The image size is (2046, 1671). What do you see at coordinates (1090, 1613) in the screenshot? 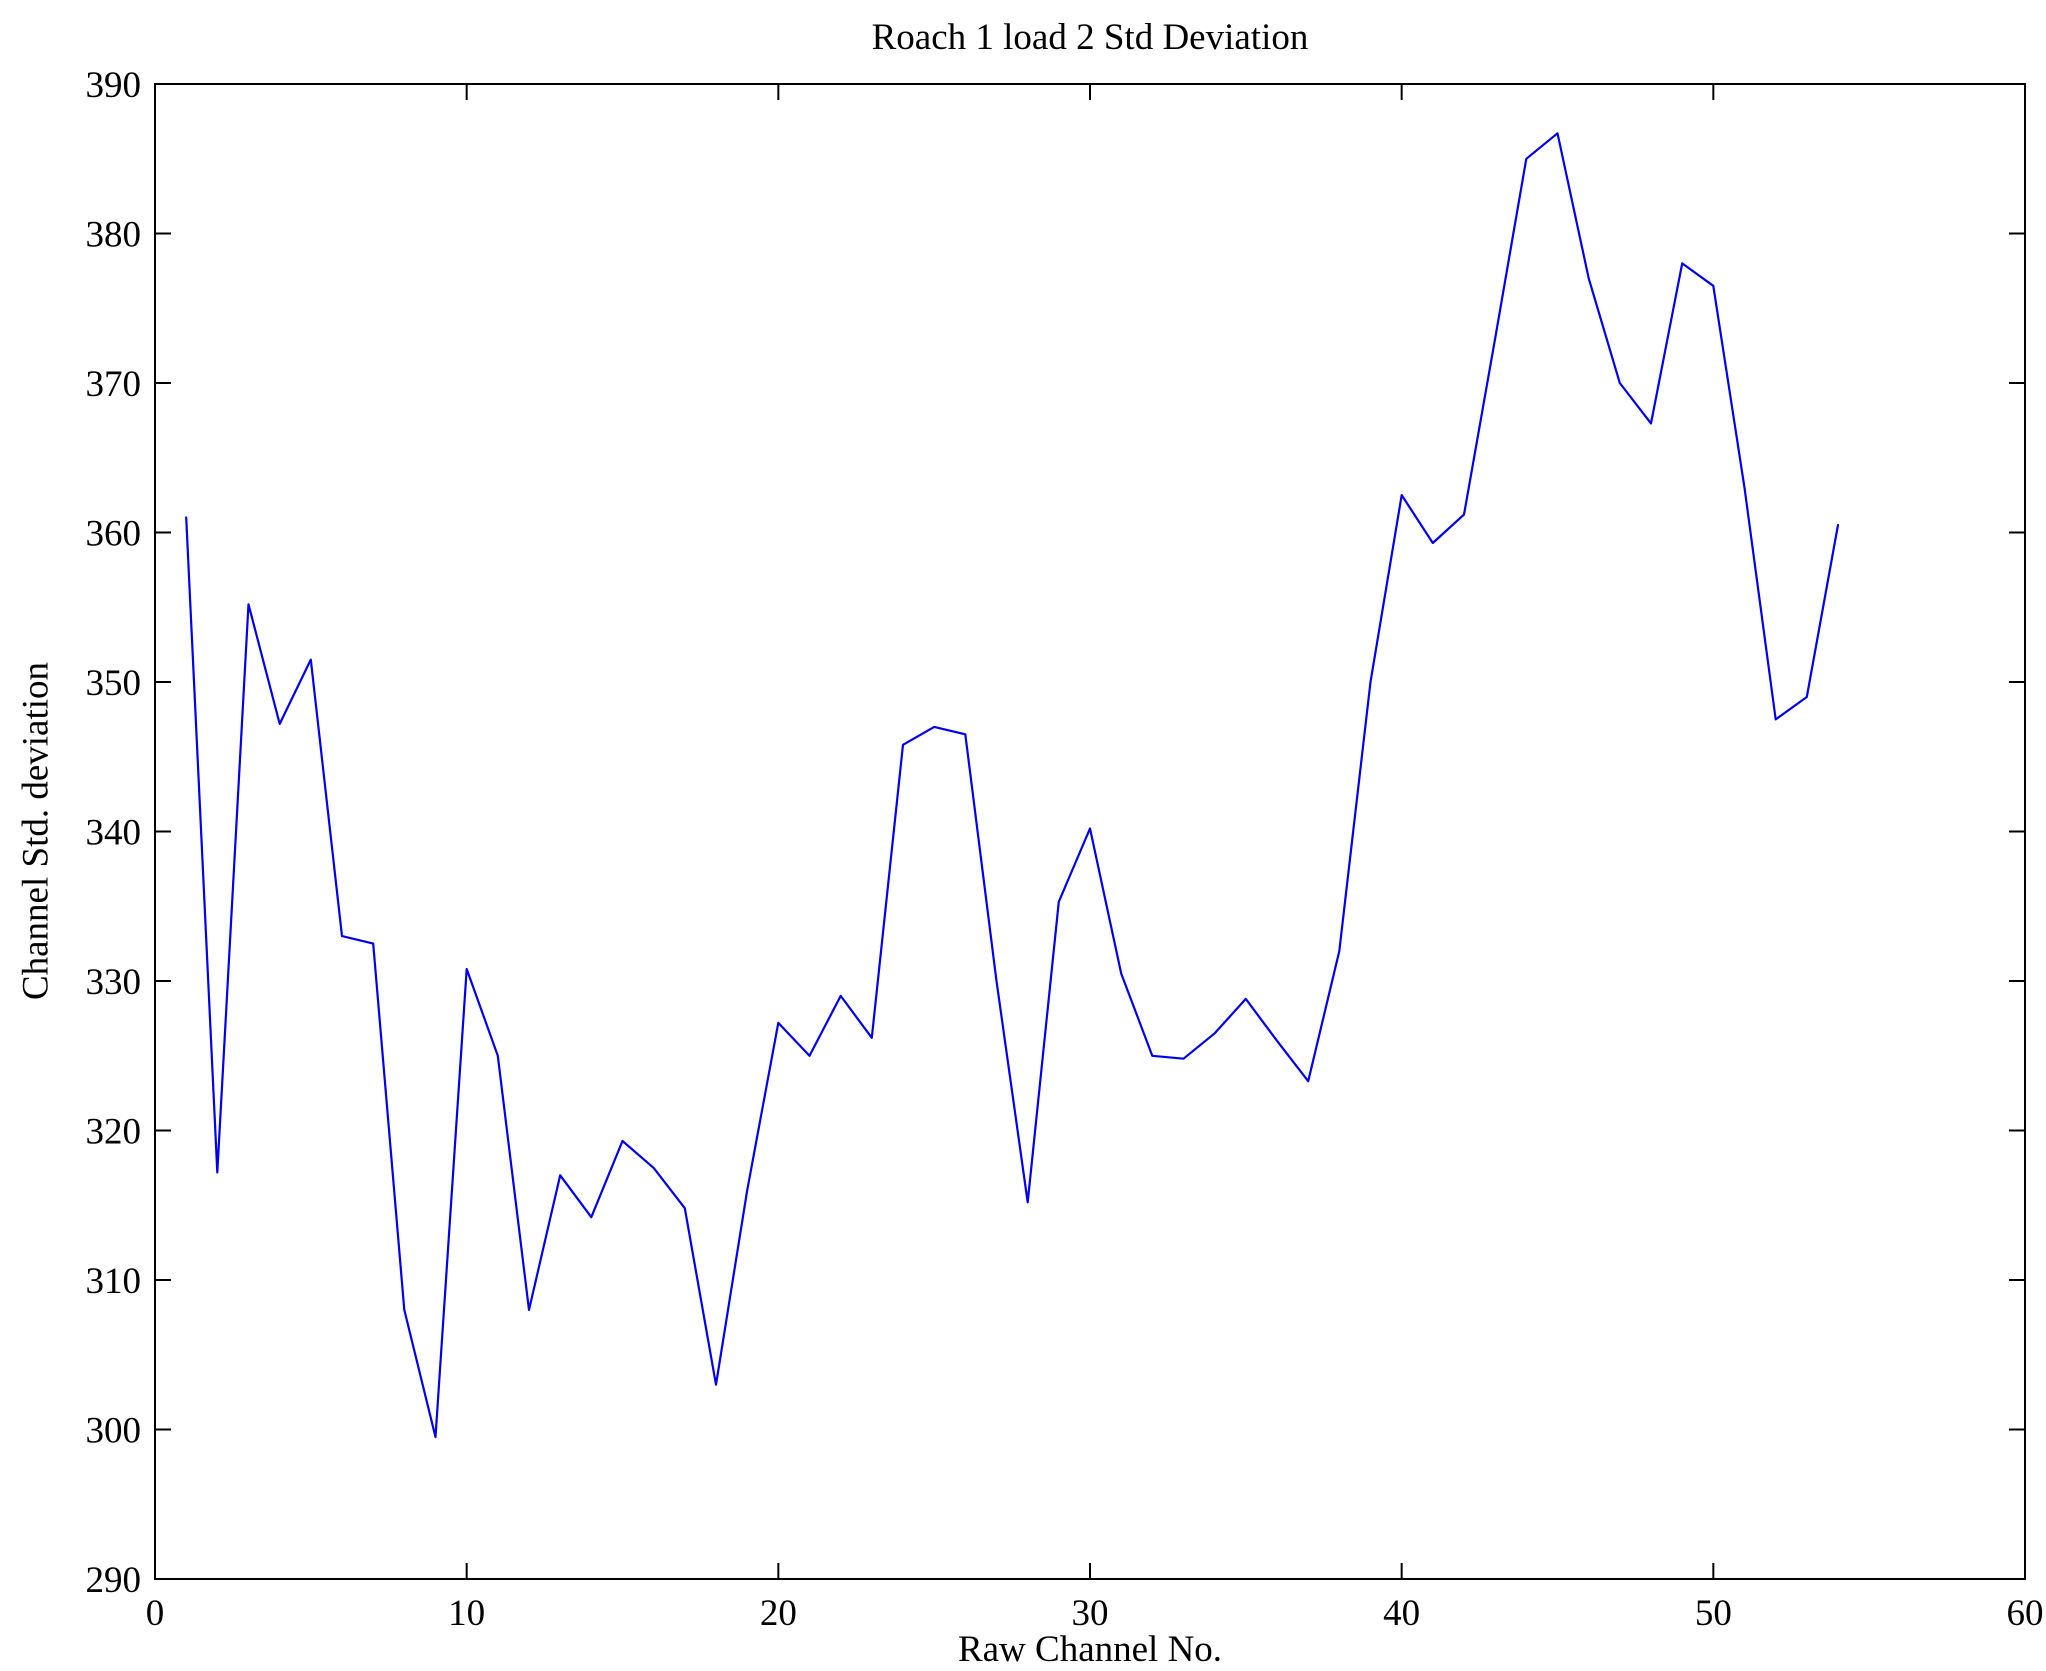
I see `x-tick-label: 30` at bounding box center [1090, 1613].